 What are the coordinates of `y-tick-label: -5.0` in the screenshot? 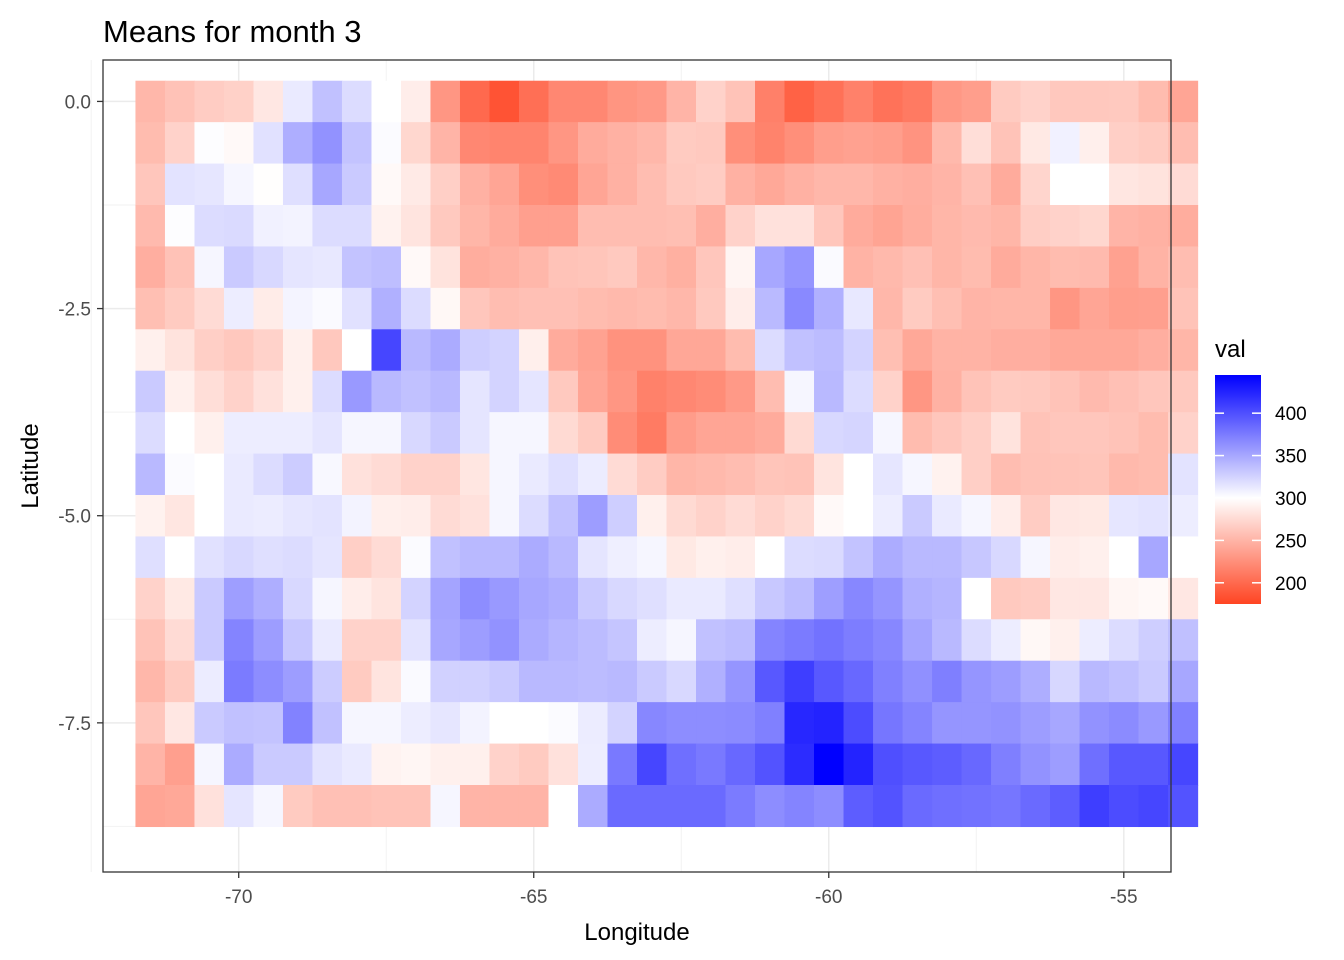 It's located at (74, 517).